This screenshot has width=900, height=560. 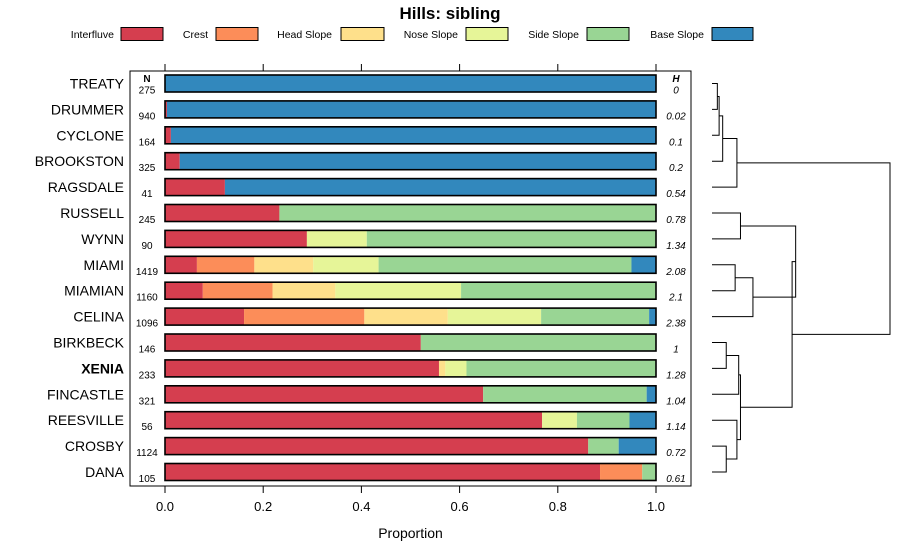 I want to click on h-value-treaty: 0, so click(x=676, y=91).